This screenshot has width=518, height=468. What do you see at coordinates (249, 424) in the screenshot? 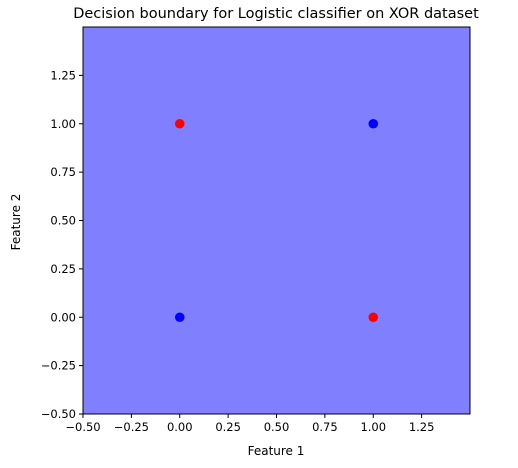
I see `x-axis: −0.50 −0.25 0.00 0.25 0.50 0.75 1.00 1.25` at bounding box center [249, 424].